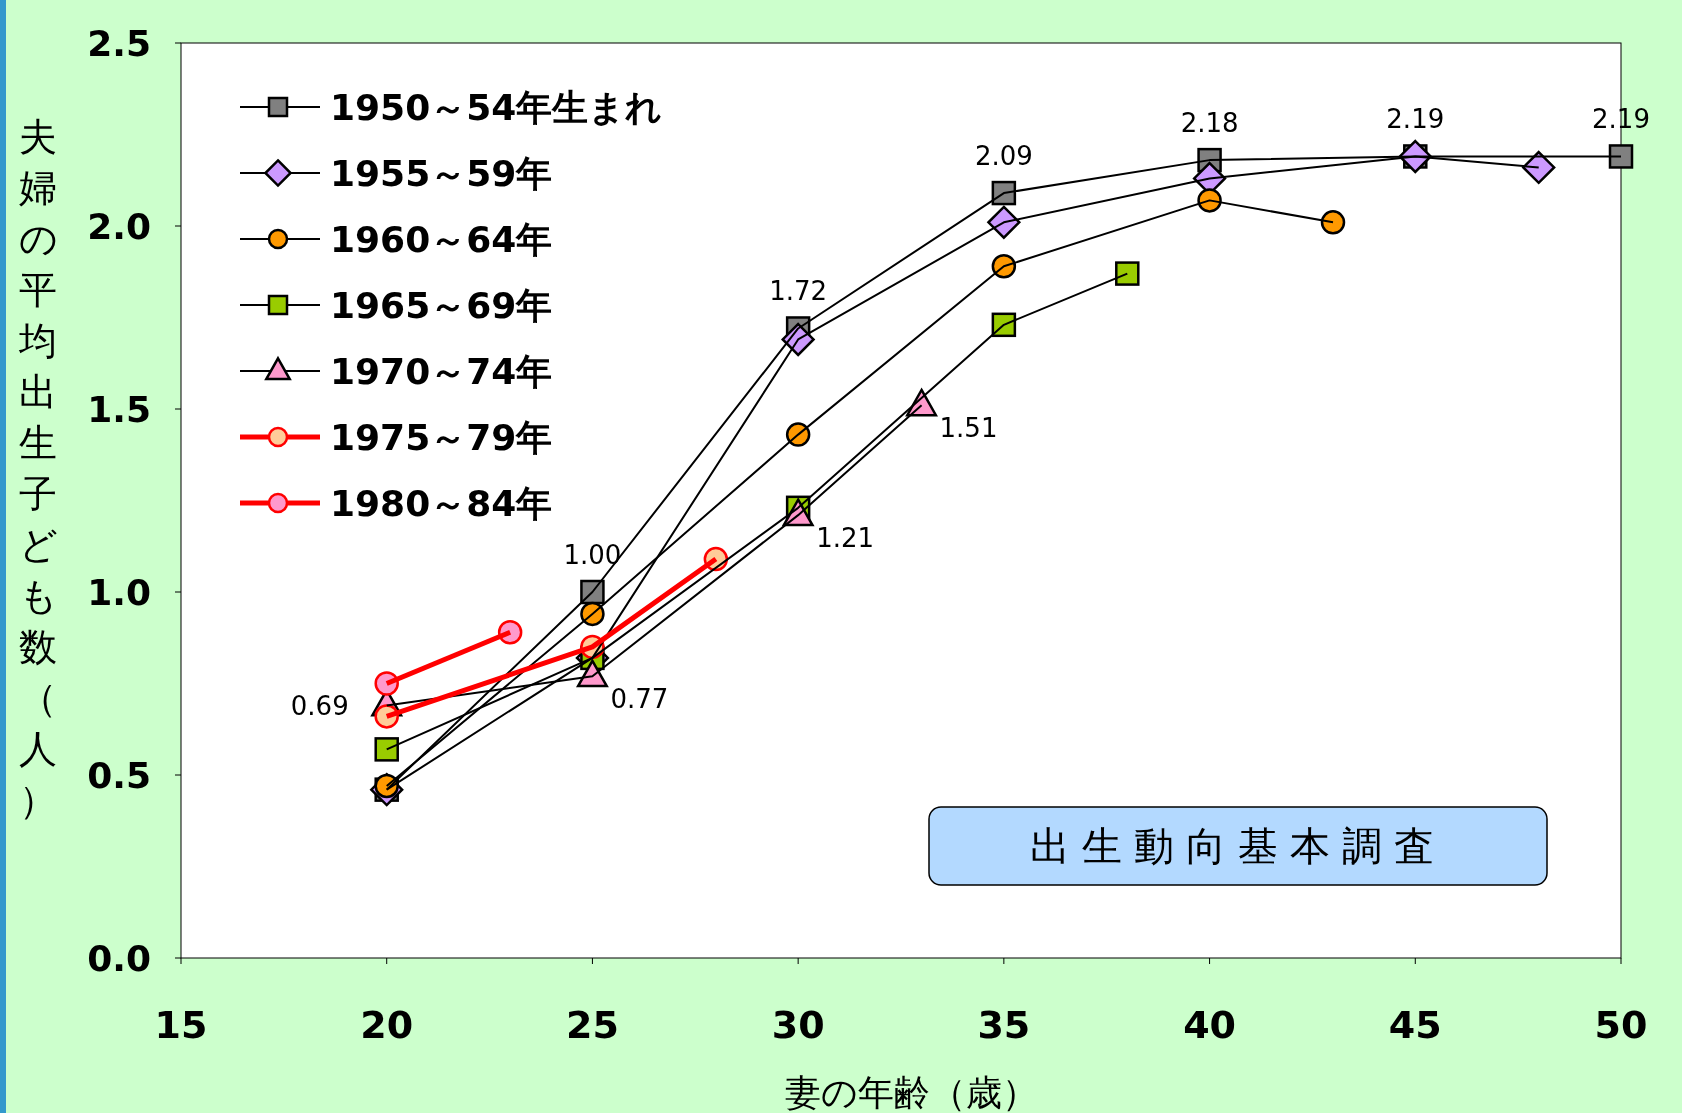 This screenshot has height=1113, width=1682. Describe the element at coordinates (1003, 156) in the screenshot. I see `data-label: 2.09` at that location.